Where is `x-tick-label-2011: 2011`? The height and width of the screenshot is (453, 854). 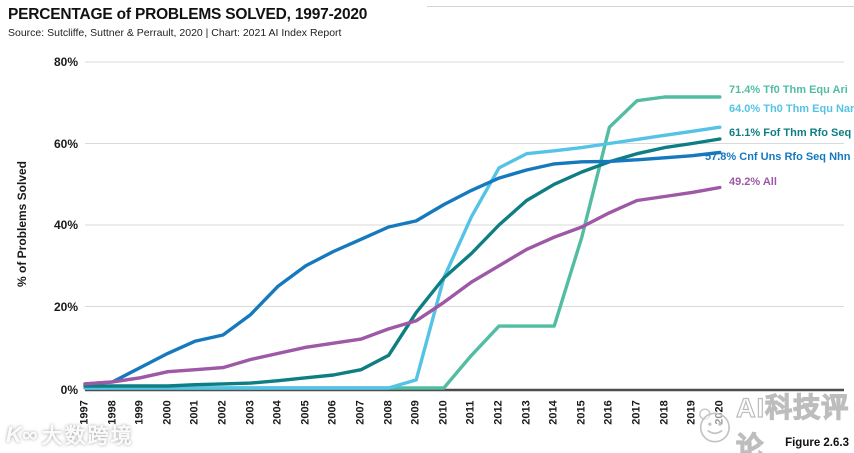
x-tick-label-2011: 2011 is located at coordinates (470, 412).